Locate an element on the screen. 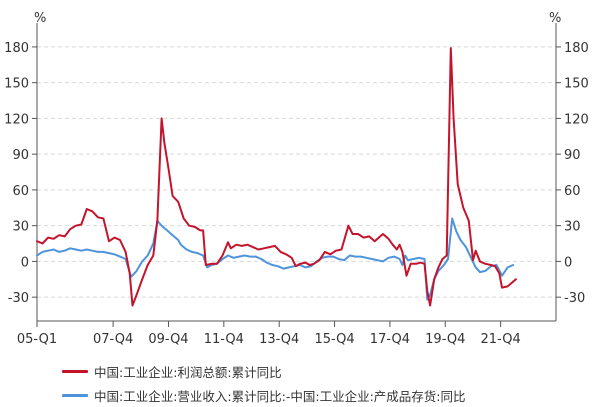  x-tick-label: 09-Q4 is located at coordinates (168, 339).